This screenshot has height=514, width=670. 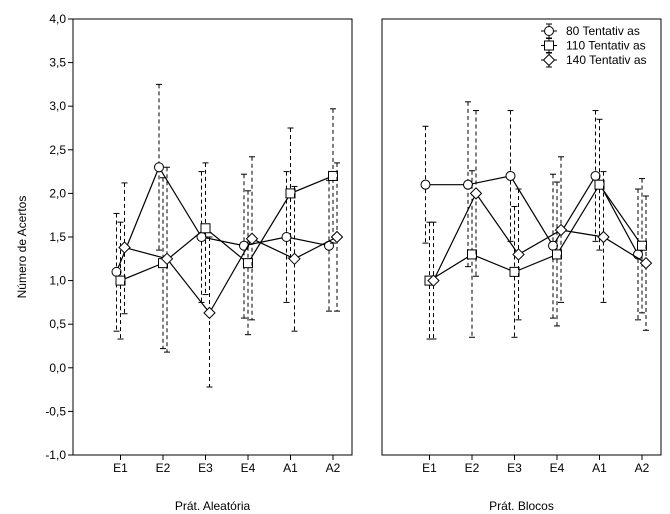 I want to click on series-square, so click(x=535, y=229).